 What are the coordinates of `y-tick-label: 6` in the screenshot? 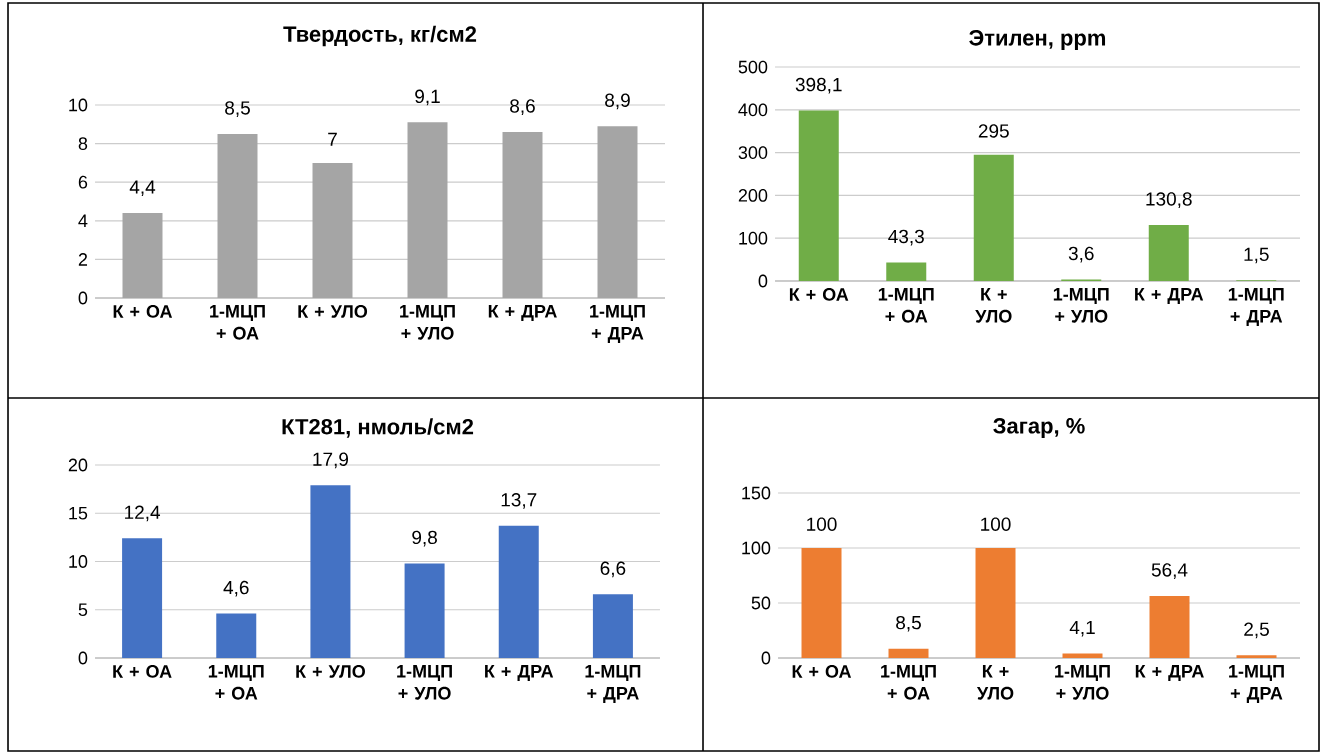 It's located at (83, 182).